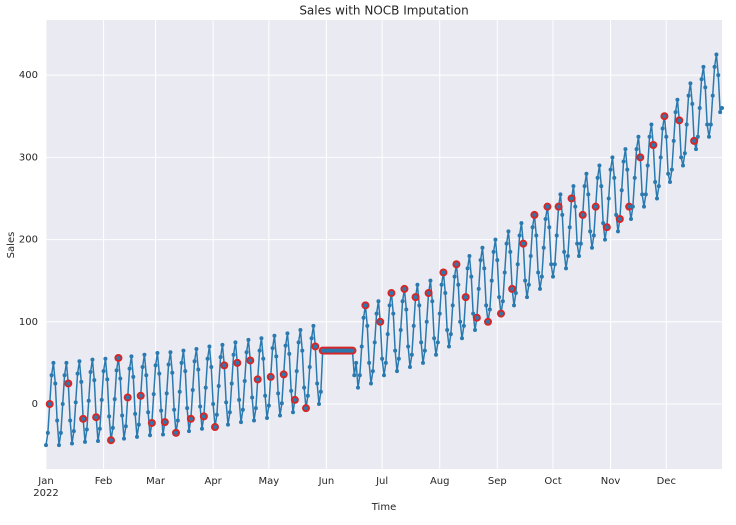 The height and width of the screenshot is (525, 736). What do you see at coordinates (28, 240) in the screenshot?
I see `y-tick-label: 200` at bounding box center [28, 240].